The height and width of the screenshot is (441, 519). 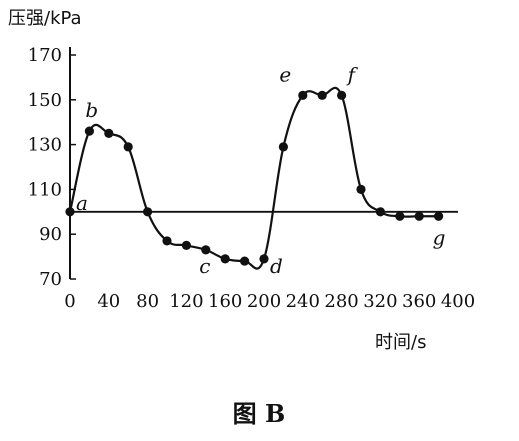 I want to click on point-label-d: d, so click(x=276, y=266).